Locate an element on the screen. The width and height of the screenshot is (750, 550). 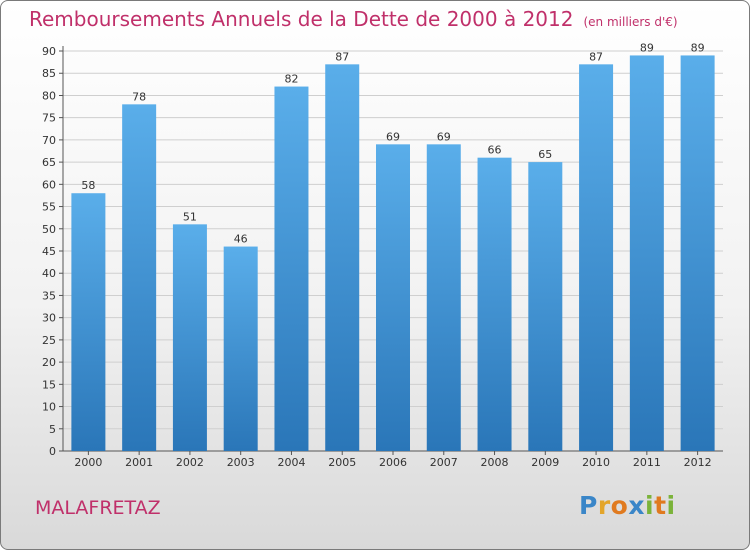
y-tick-label: 85 is located at coordinates (49, 73).